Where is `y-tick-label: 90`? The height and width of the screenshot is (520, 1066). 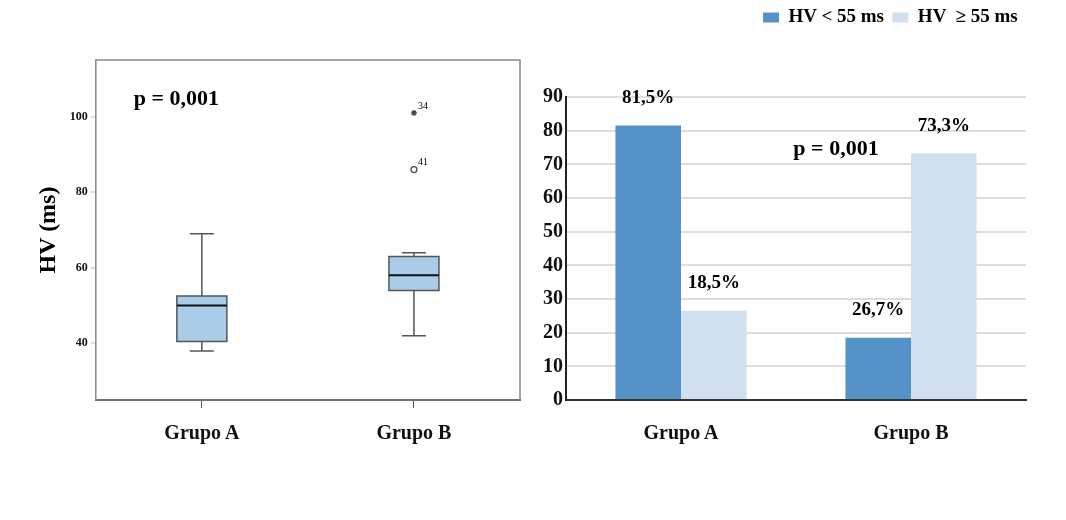
y-tick-label: 90 is located at coordinates (553, 95).